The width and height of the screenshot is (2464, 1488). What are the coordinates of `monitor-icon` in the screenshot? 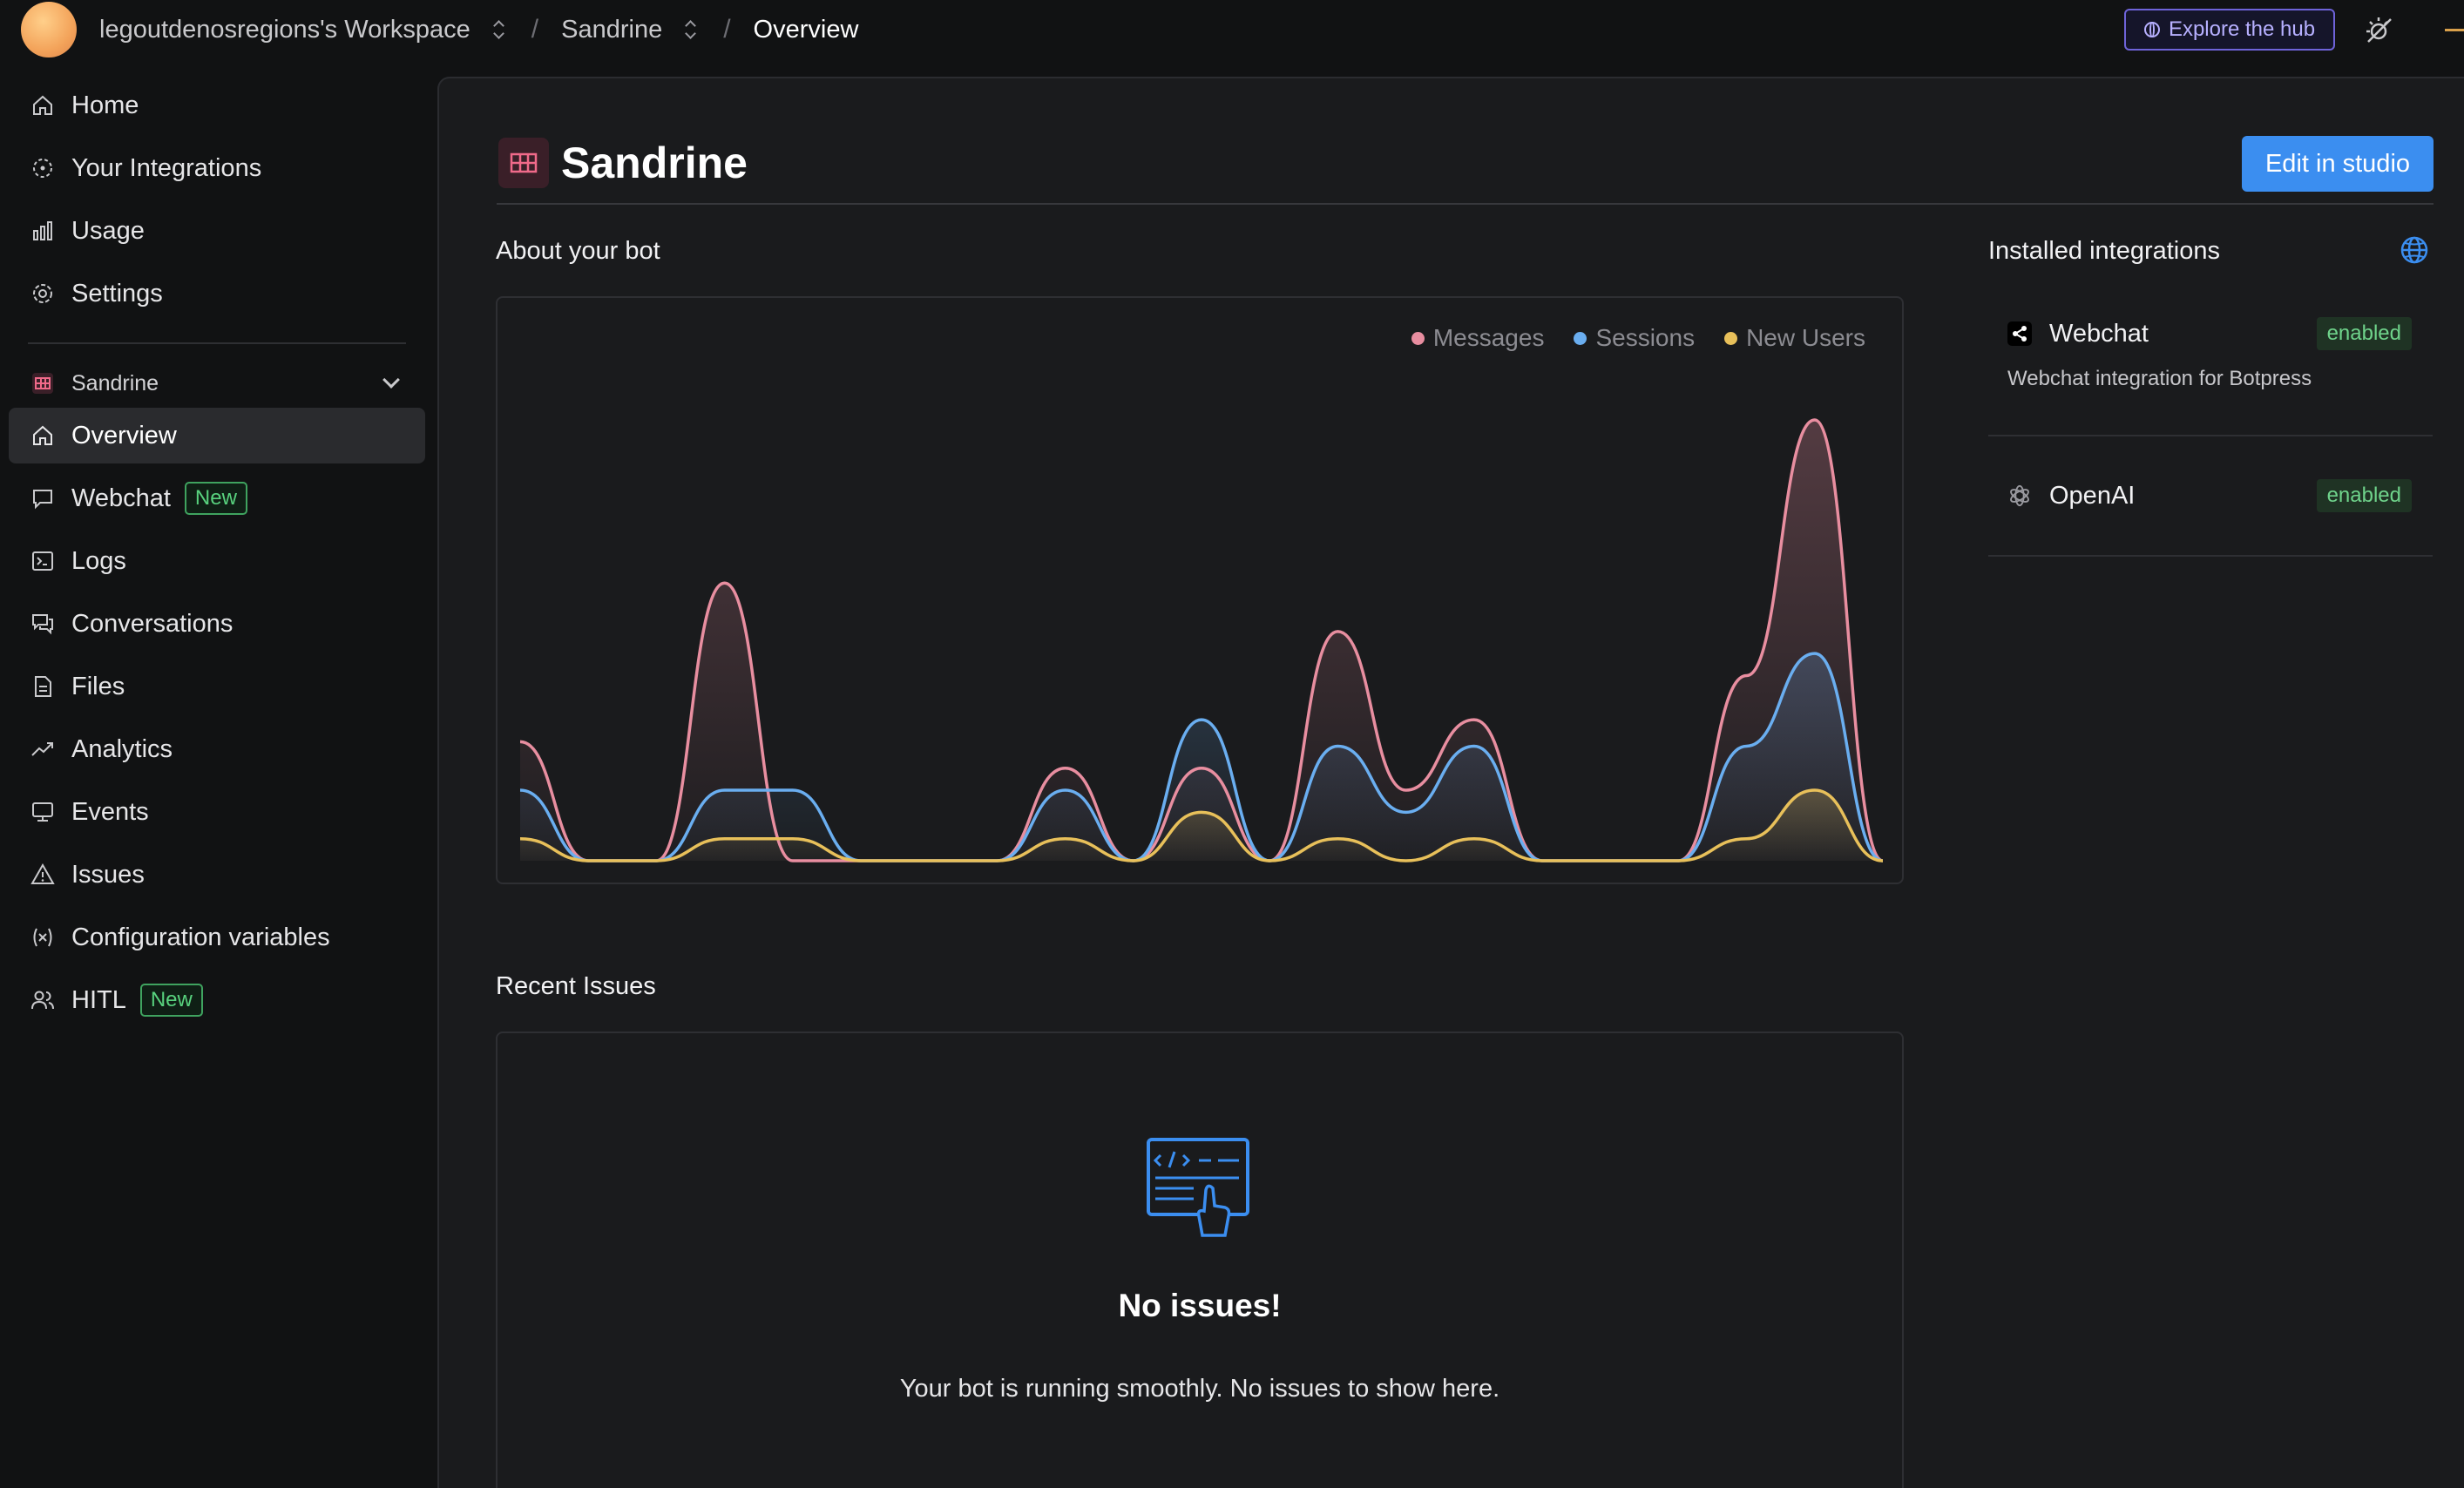 It's located at (42, 812).